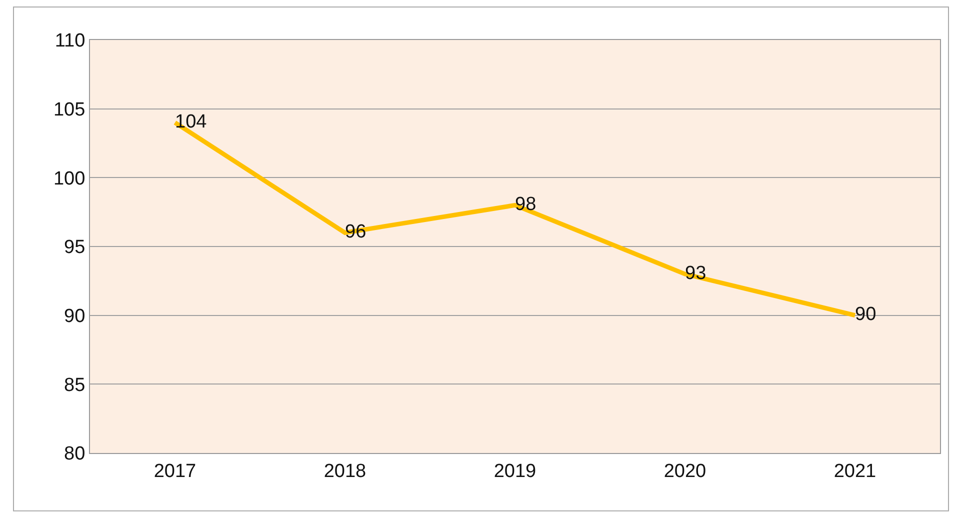 The image size is (955, 513). I want to click on x-tick-label: 2019, so click(515, 471).